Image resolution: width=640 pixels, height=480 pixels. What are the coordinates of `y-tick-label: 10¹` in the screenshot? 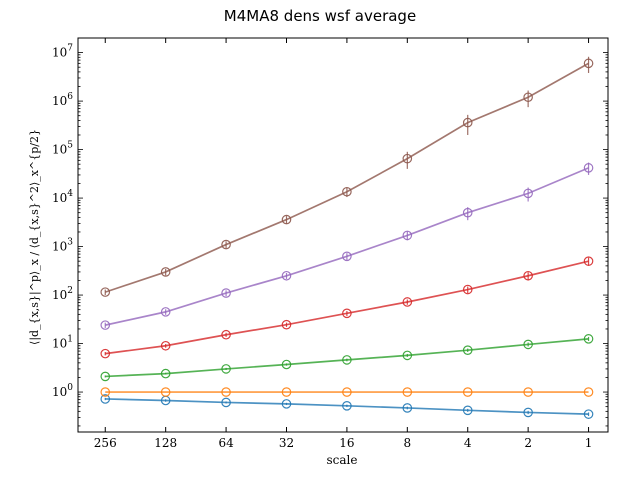 It's located at (62, 343).